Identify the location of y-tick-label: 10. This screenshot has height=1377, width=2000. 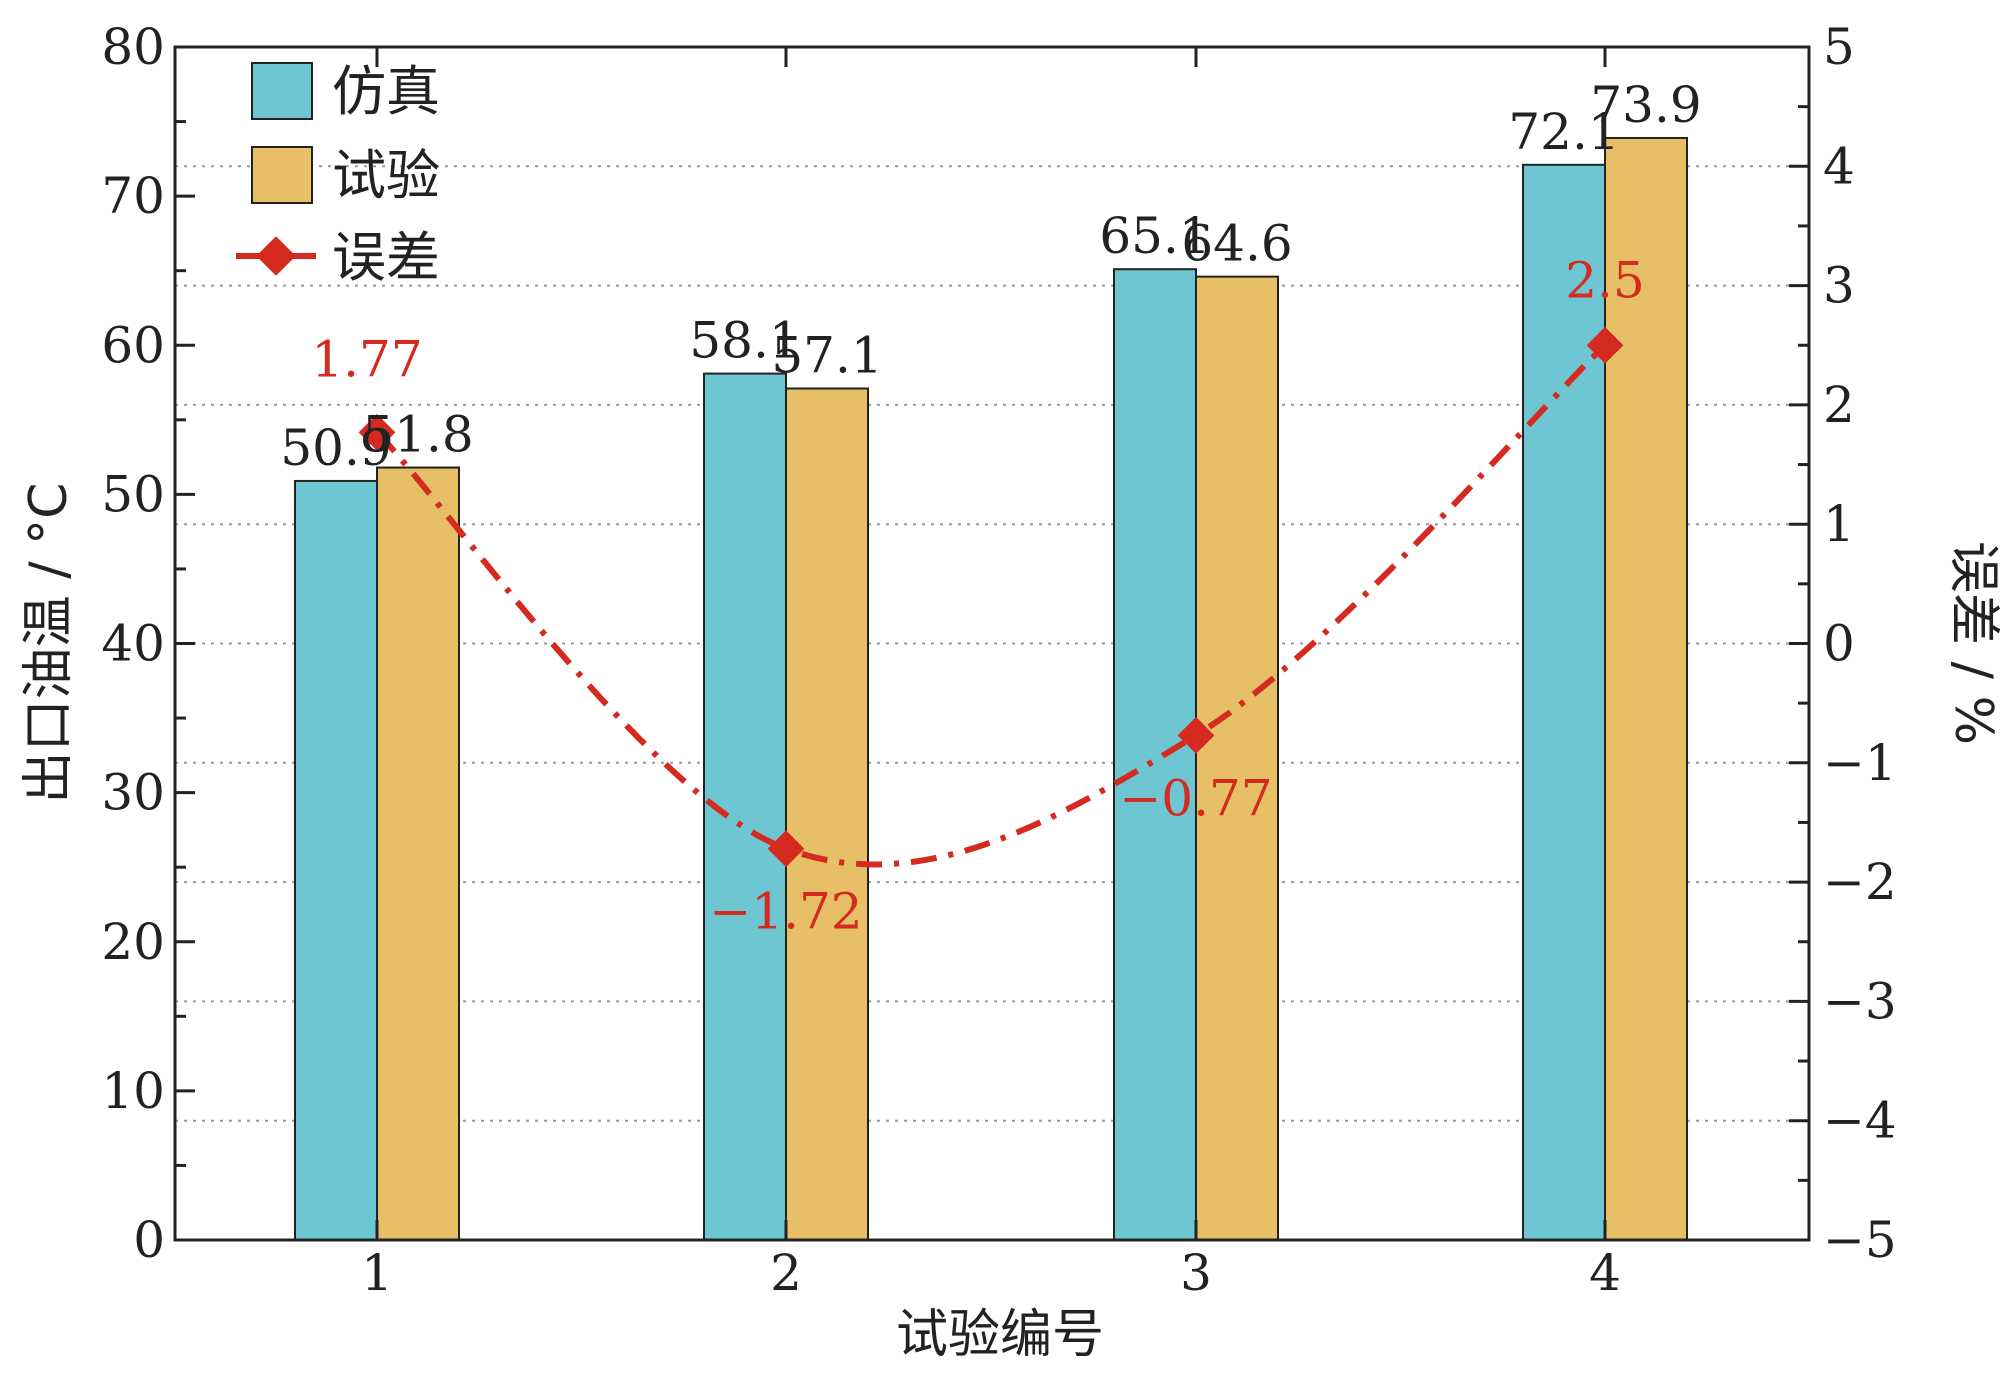
(133, 1091).